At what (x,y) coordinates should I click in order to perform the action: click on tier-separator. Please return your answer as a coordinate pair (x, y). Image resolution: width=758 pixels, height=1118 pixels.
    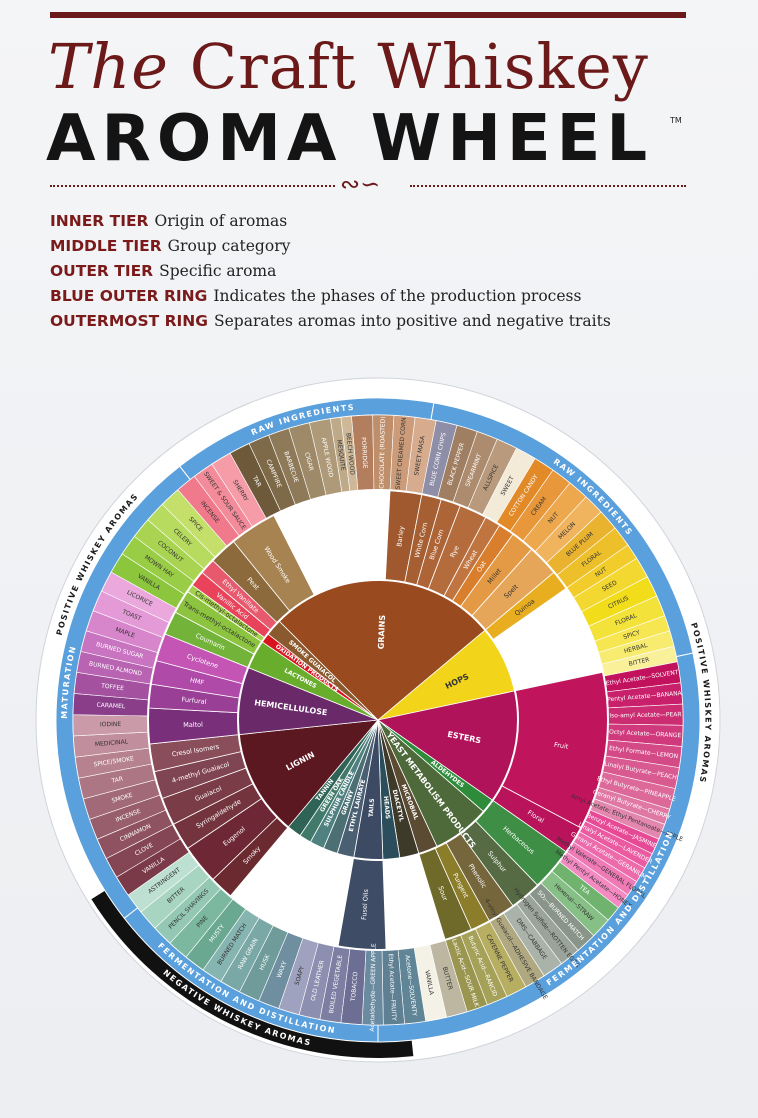
    Looking at the image, I should click on (378, 720).